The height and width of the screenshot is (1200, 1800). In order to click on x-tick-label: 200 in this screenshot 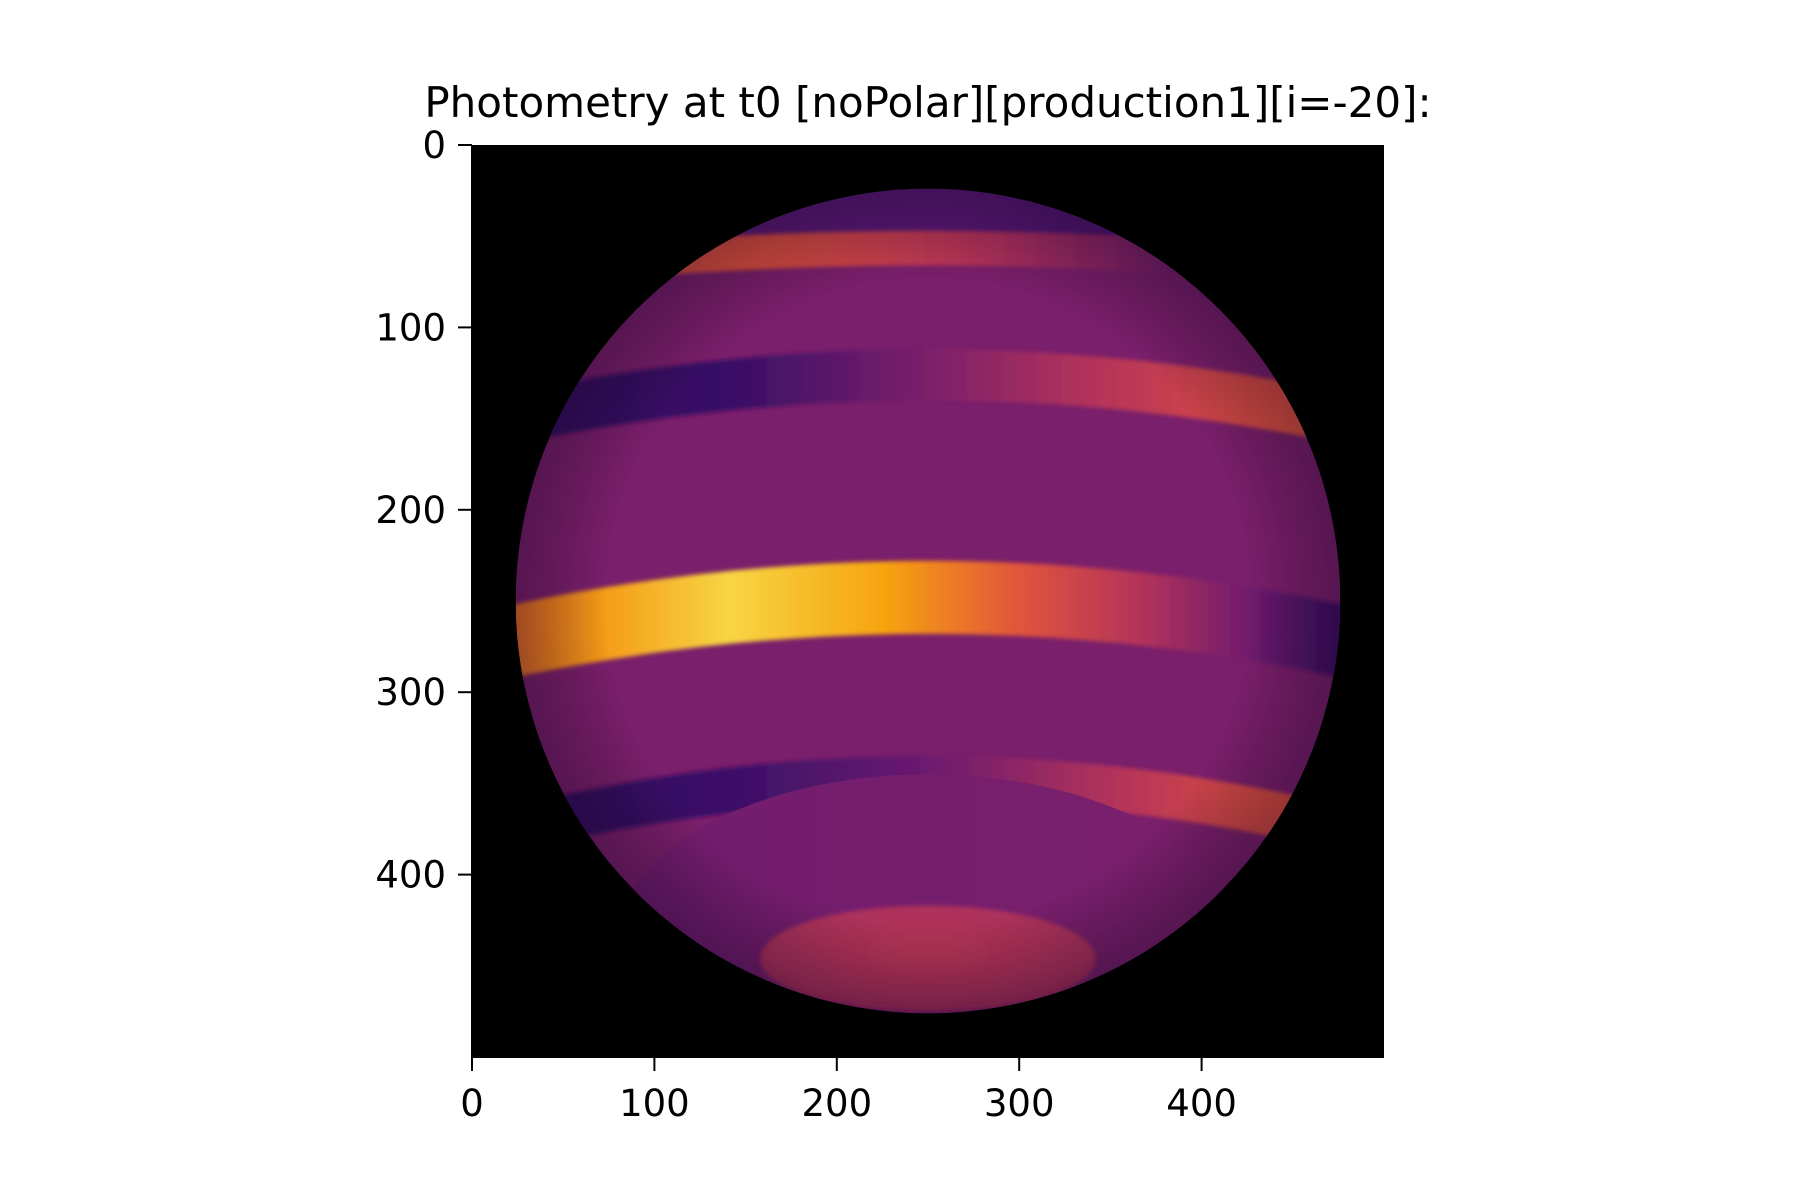, I will do `click(836, 1103)`.